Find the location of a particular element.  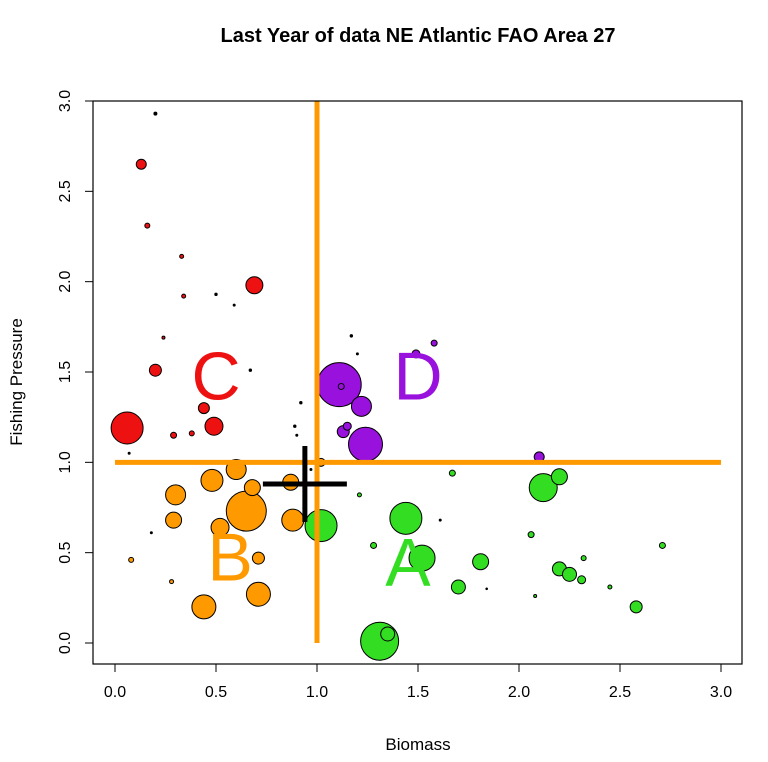

x-tick-label: 2.5 is located at coordinates (620, 692).